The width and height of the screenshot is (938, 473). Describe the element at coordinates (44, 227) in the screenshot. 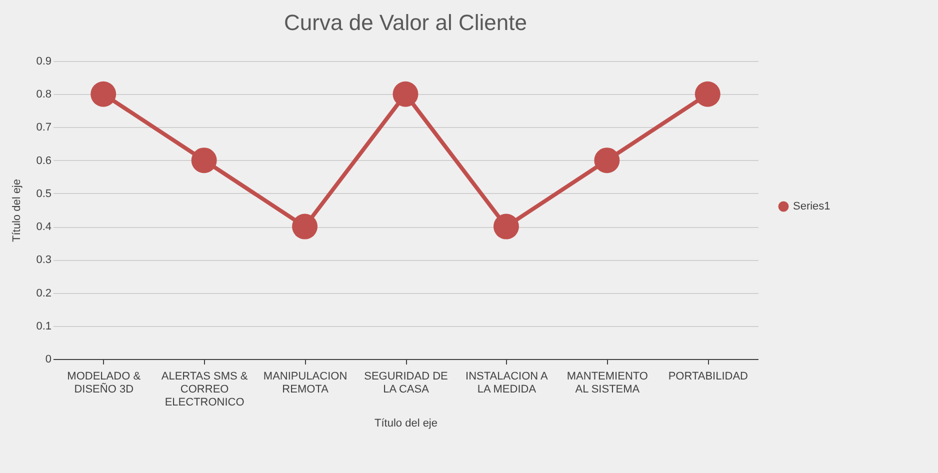

I see `y-tick-label: 0.4` at that location.